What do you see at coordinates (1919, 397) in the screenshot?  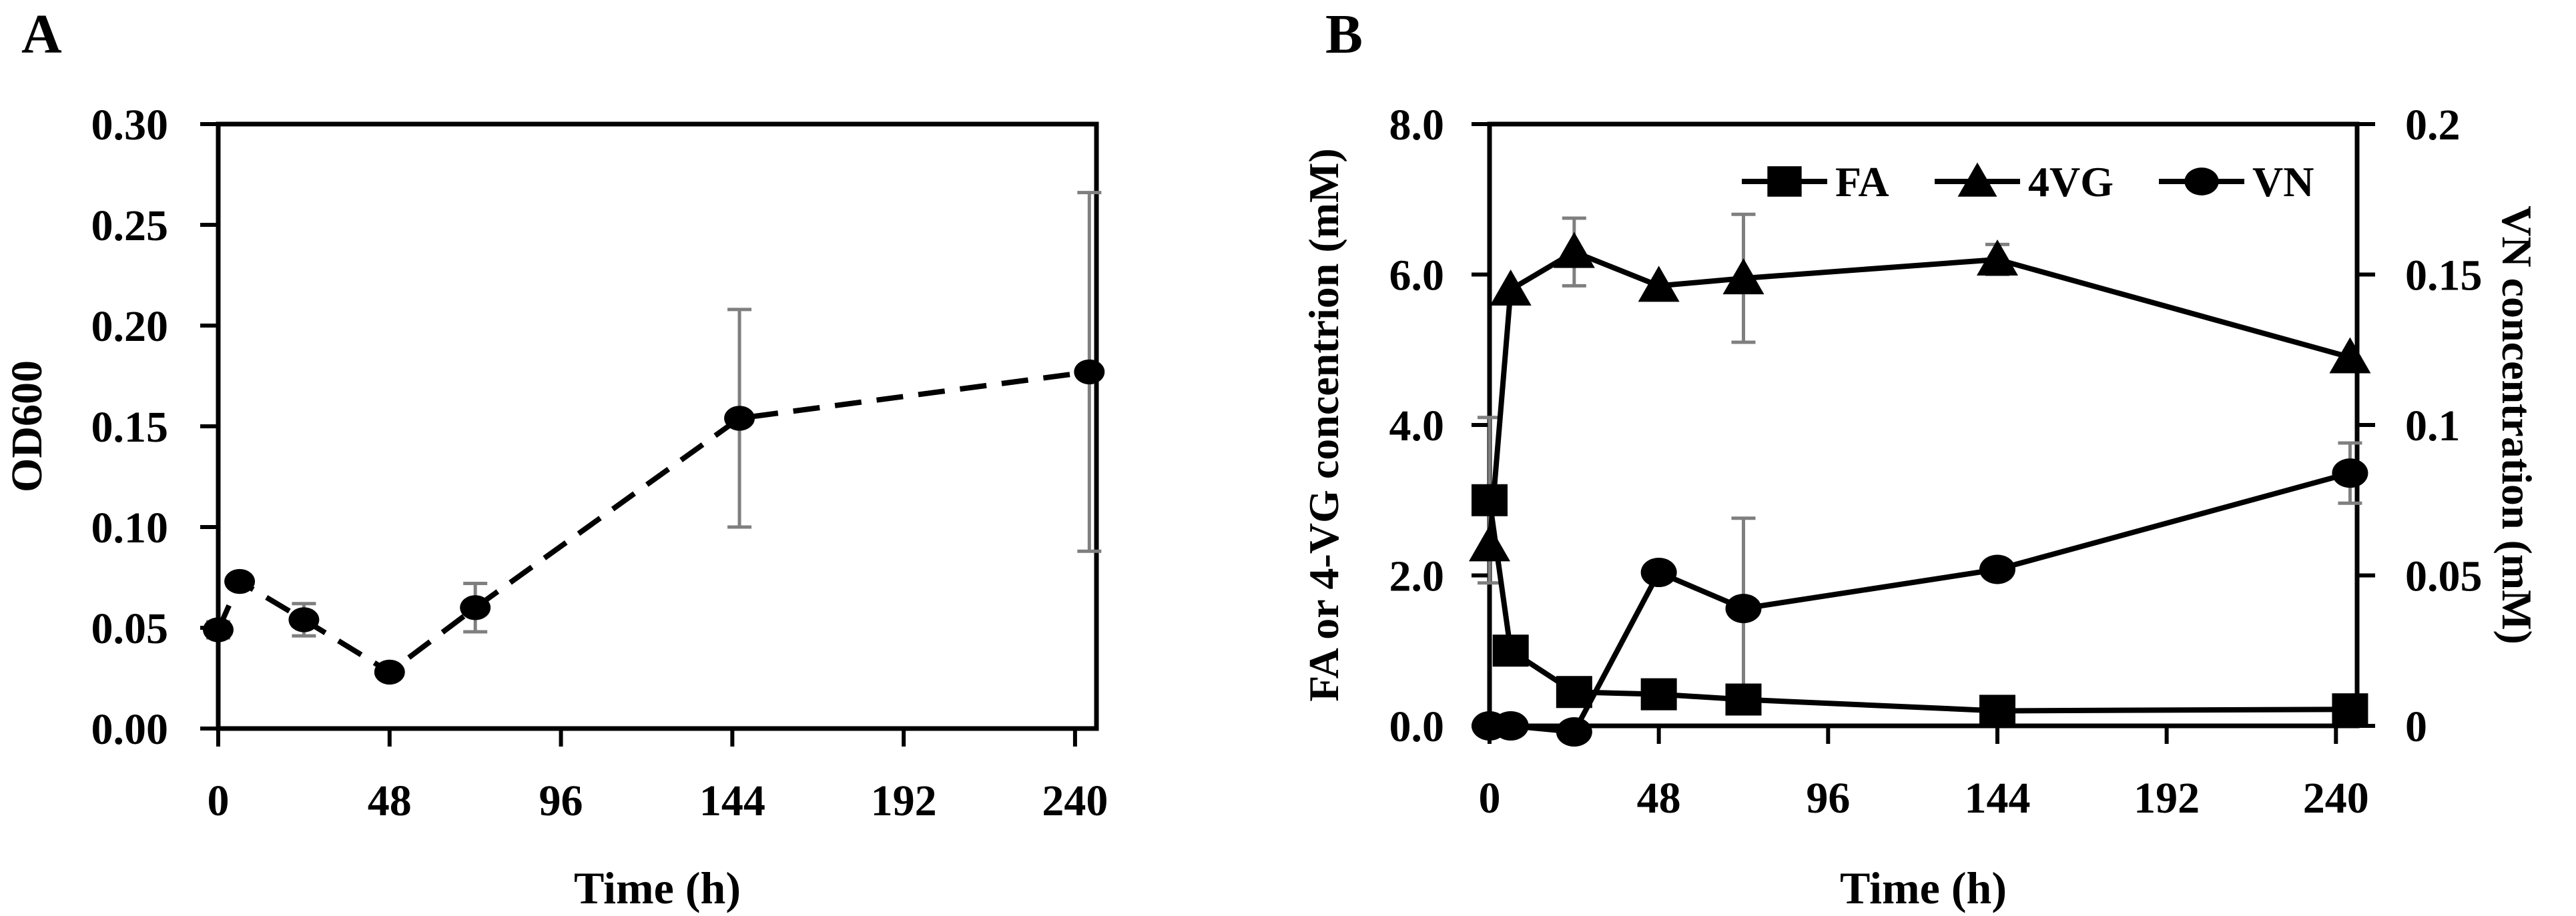 I see `series-line-4VG` at bounding box center [1919, 397].